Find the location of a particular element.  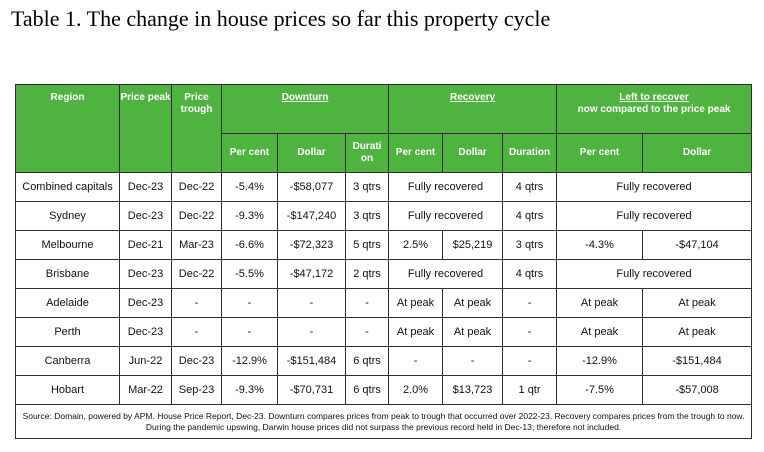

cell-downturn-duration: 6 qtrs is located at coordinates (367, 390).